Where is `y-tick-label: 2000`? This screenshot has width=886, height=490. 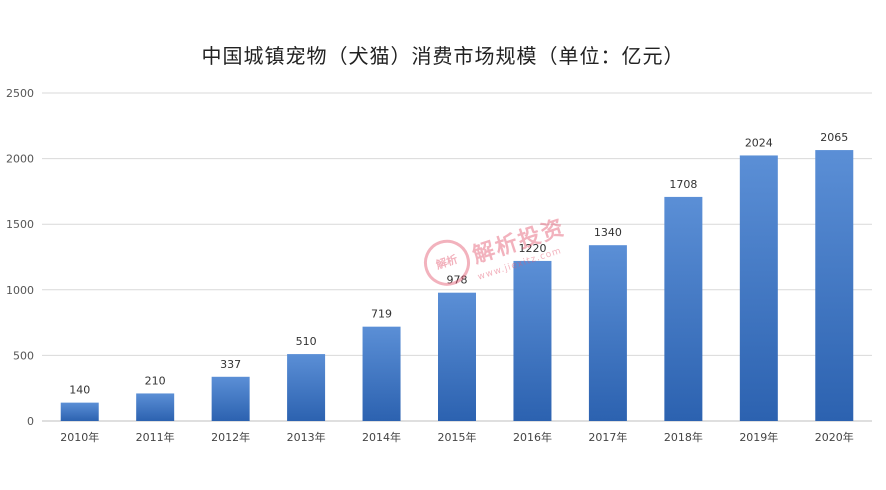
y-tick-label: 2000 is located at coordinates (20, 159).